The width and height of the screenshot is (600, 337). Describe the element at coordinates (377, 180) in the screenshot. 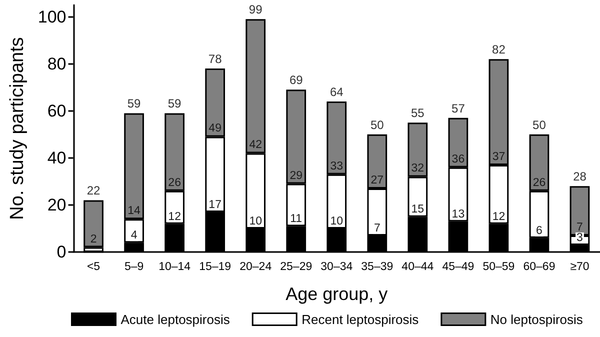

I see `annotation: 27` at that location.